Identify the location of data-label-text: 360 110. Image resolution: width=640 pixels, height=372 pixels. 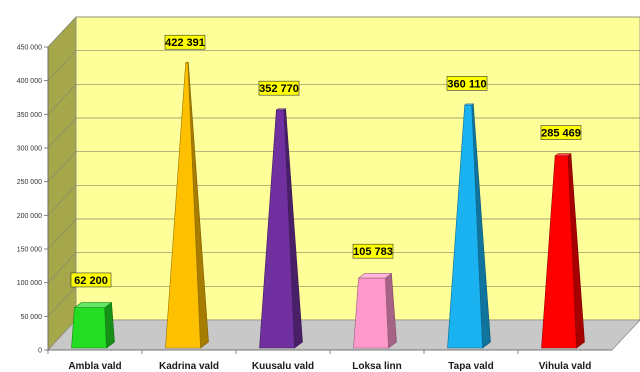
(466, 84).